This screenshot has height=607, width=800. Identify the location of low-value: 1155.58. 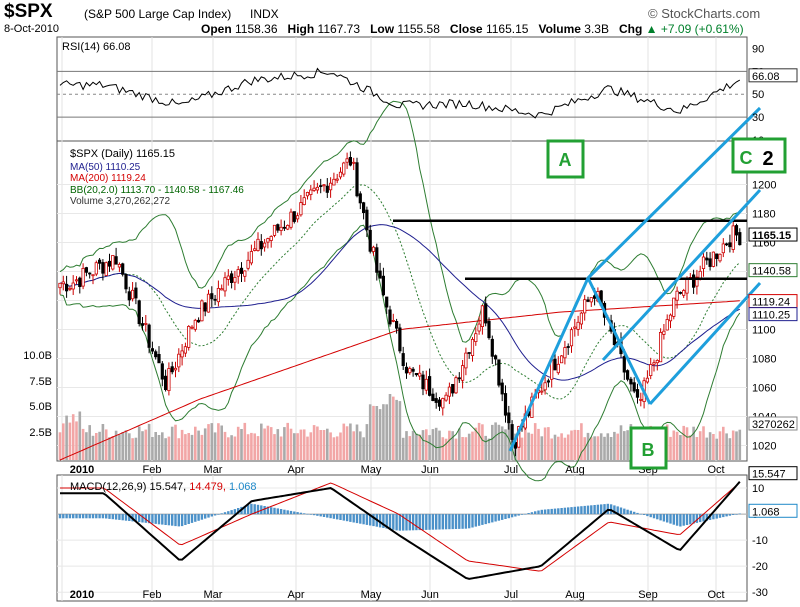
(418, 29).